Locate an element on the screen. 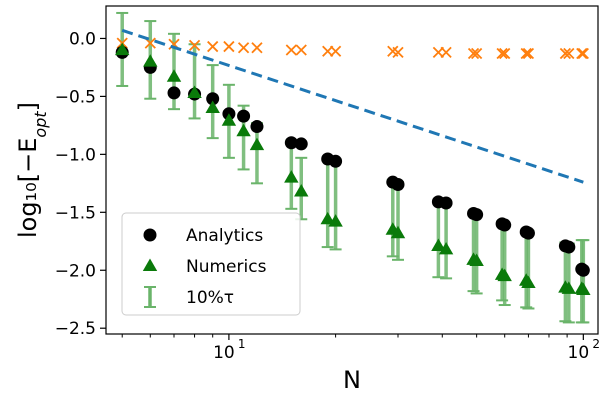 The width and height of the screenshot is (603, 398). x-tick-label-exponent: 2 is located at coordinates (596, 344).